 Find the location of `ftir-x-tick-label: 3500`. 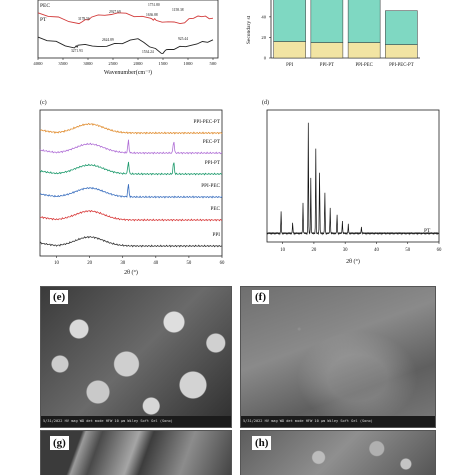

ftir-x-tick-label: 3500 is located at coordinates (63, 63).